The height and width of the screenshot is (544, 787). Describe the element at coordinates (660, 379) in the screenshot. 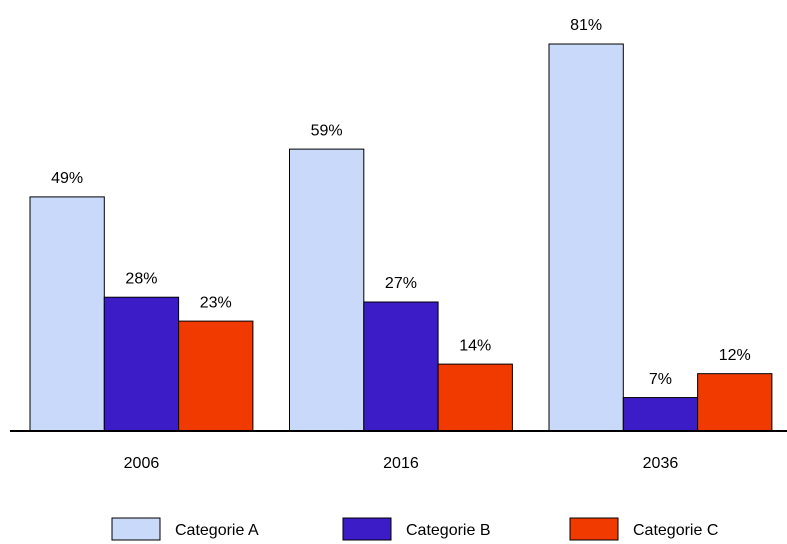

I see `value-label: 7%` at that location.